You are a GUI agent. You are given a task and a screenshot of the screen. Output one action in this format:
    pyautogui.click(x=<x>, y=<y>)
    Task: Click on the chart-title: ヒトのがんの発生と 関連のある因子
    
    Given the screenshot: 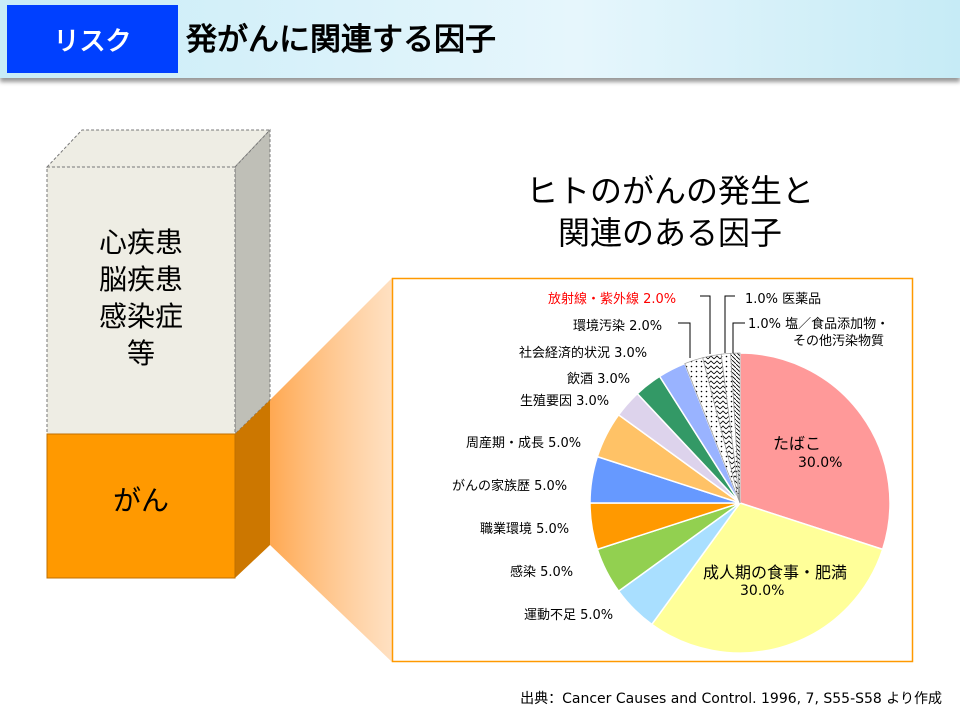 What is the action you would take?
    pyautogui.click(x=670, y=212)
    